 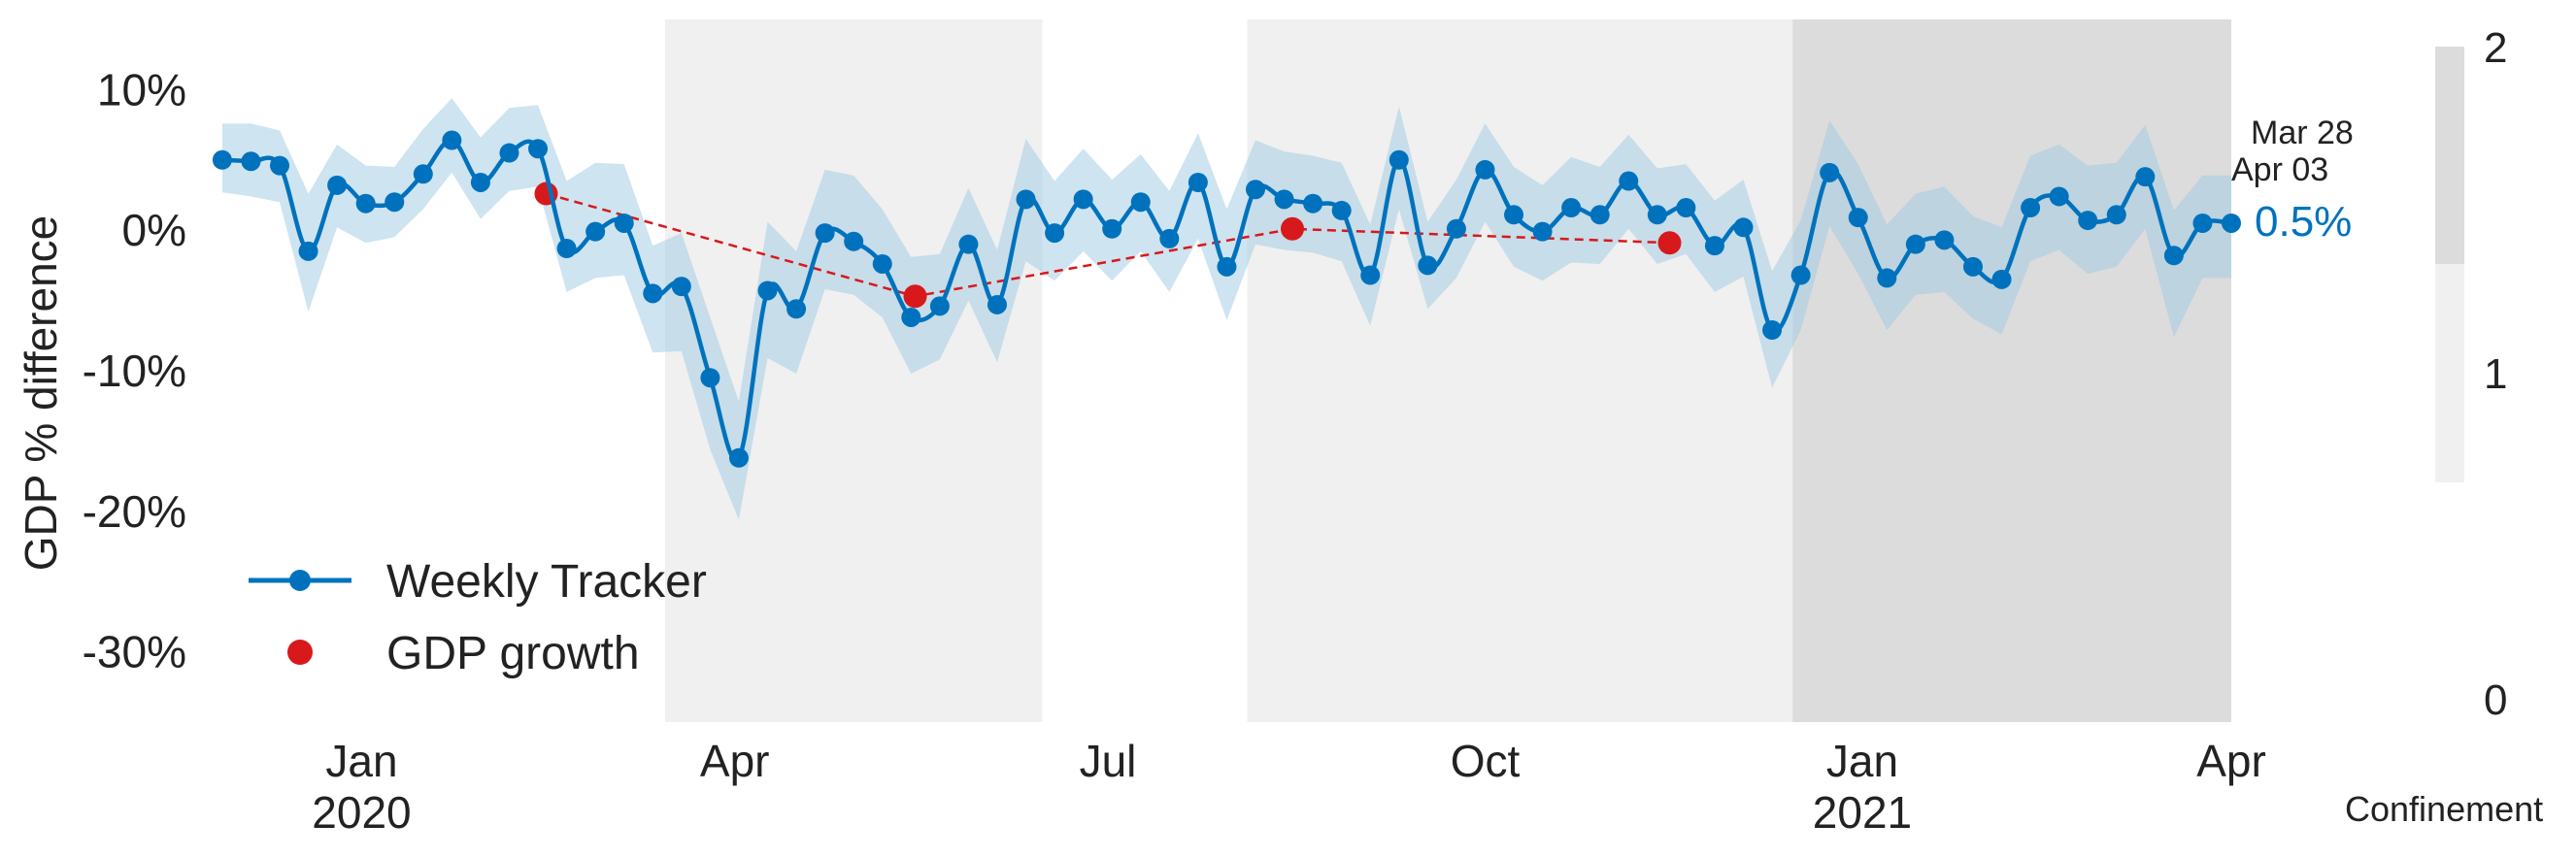 What do you see at coordinates (547, 582) in the screenshot?
I see `legend-label-weekly-tracker: Weekly Tracker` at bounding box center [547, 582].